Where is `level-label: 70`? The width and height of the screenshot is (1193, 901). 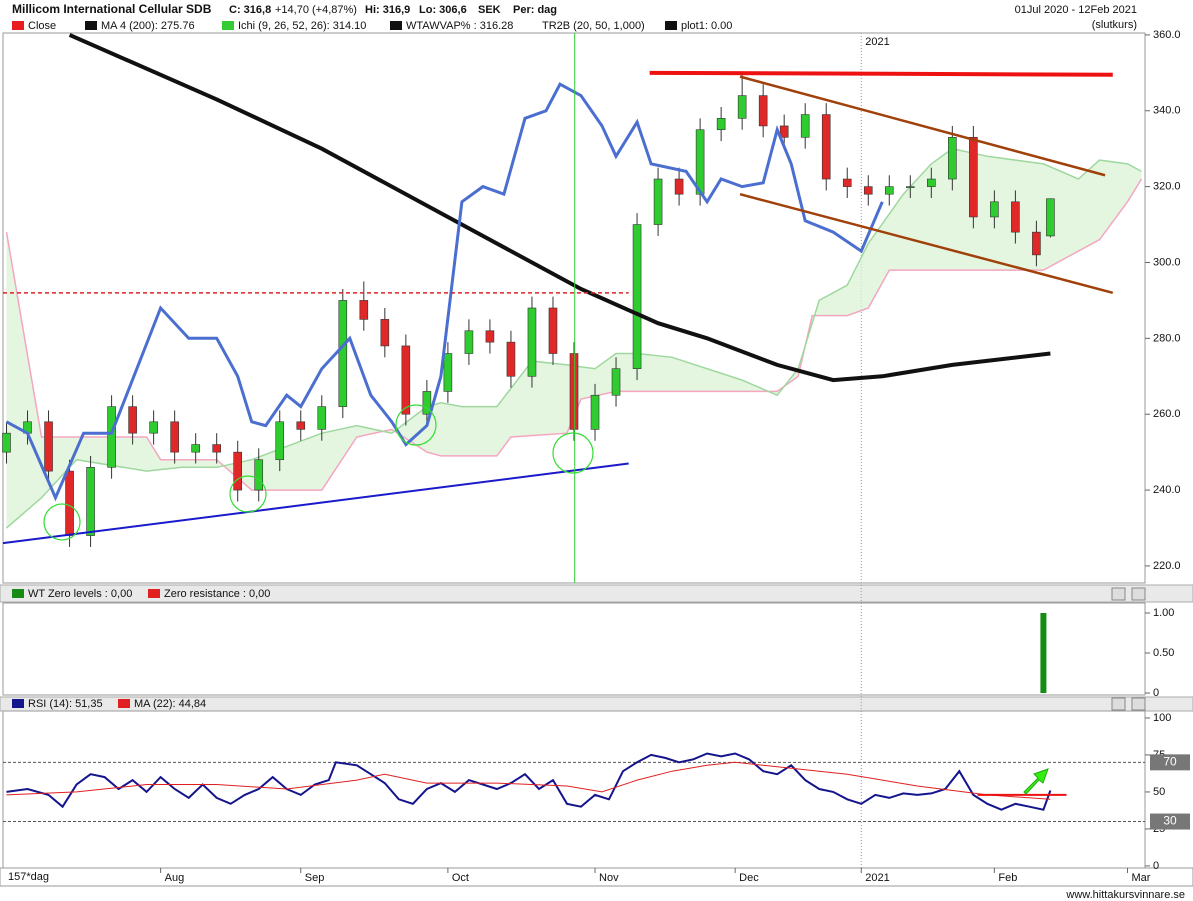
level-label: 70 is located at coordinates (1170, 762).